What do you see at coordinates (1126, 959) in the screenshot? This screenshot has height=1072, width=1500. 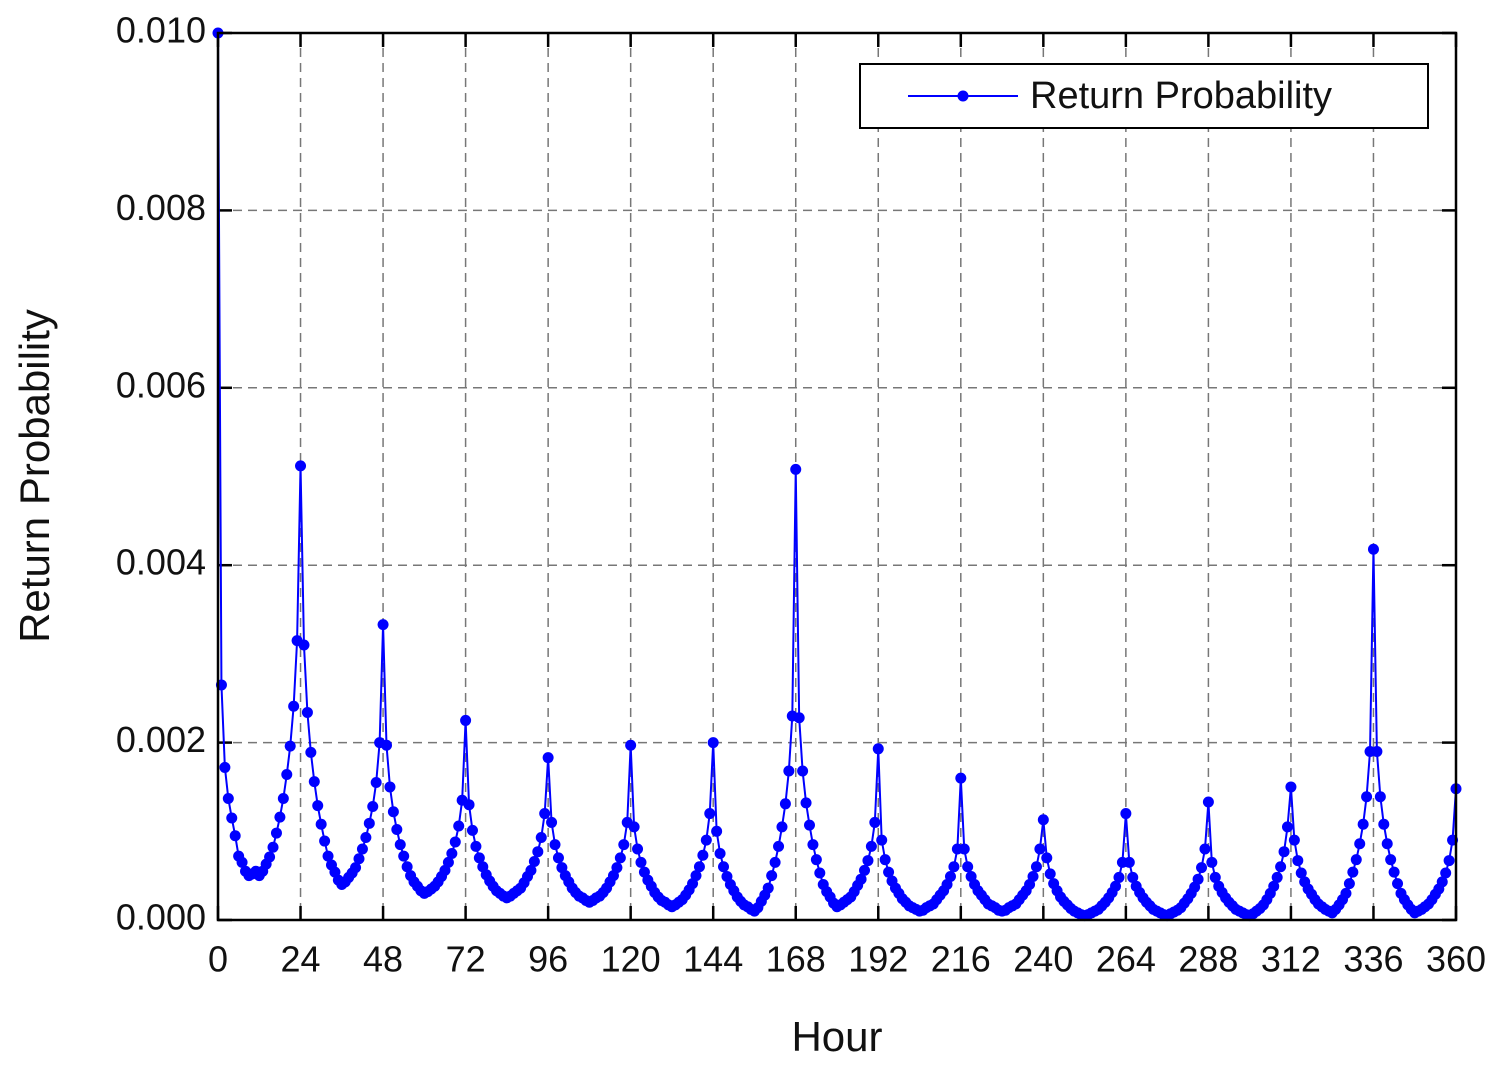 I see `x-tick-label: 264` at bounding box center [1126, 959].